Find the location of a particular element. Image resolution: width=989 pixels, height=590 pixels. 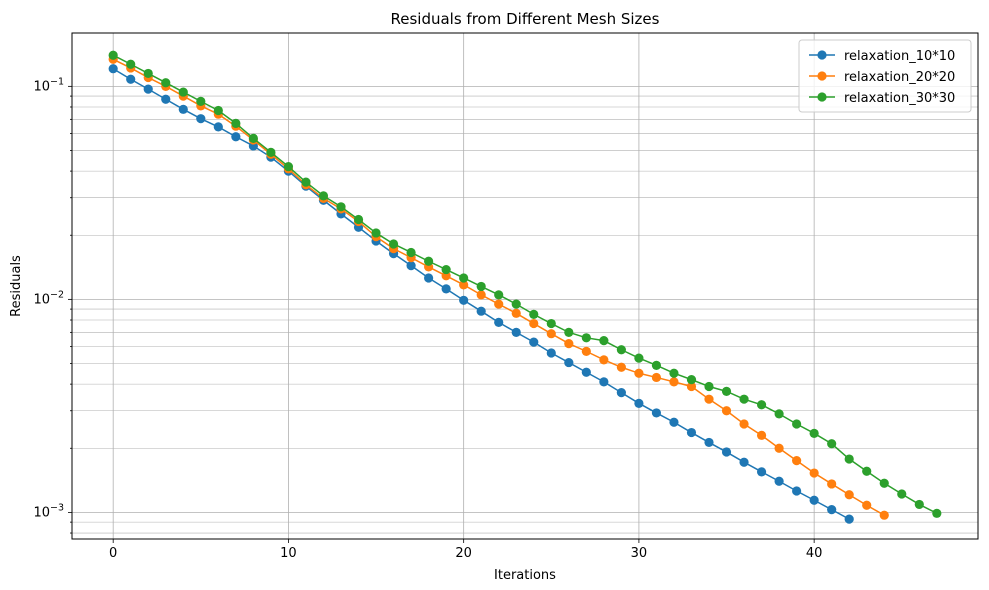

x-tick-label: 20 is located at coordinates (463, 553).